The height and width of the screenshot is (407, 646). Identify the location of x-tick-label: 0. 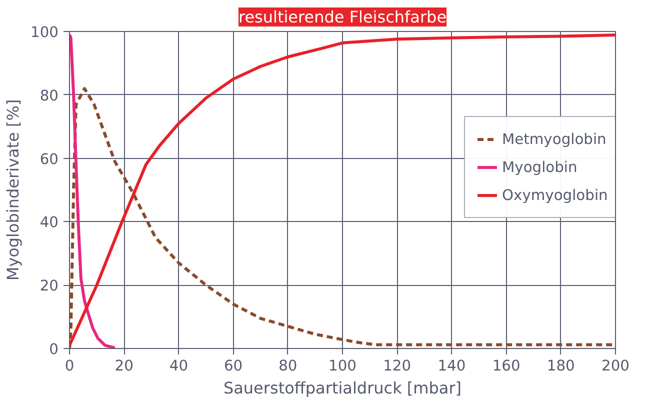
(69, 366).